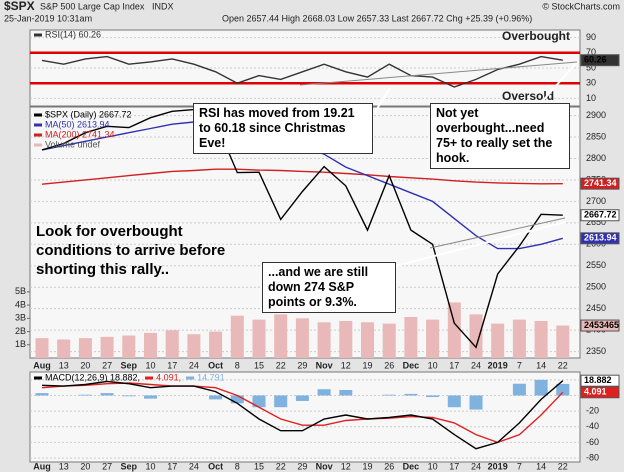 This screenshot has width=624, height=472. What do you see at coordinates (20, 318) in the screenshot?
I see `y2-tick-label: 3B` at bounding box center [20, 318].